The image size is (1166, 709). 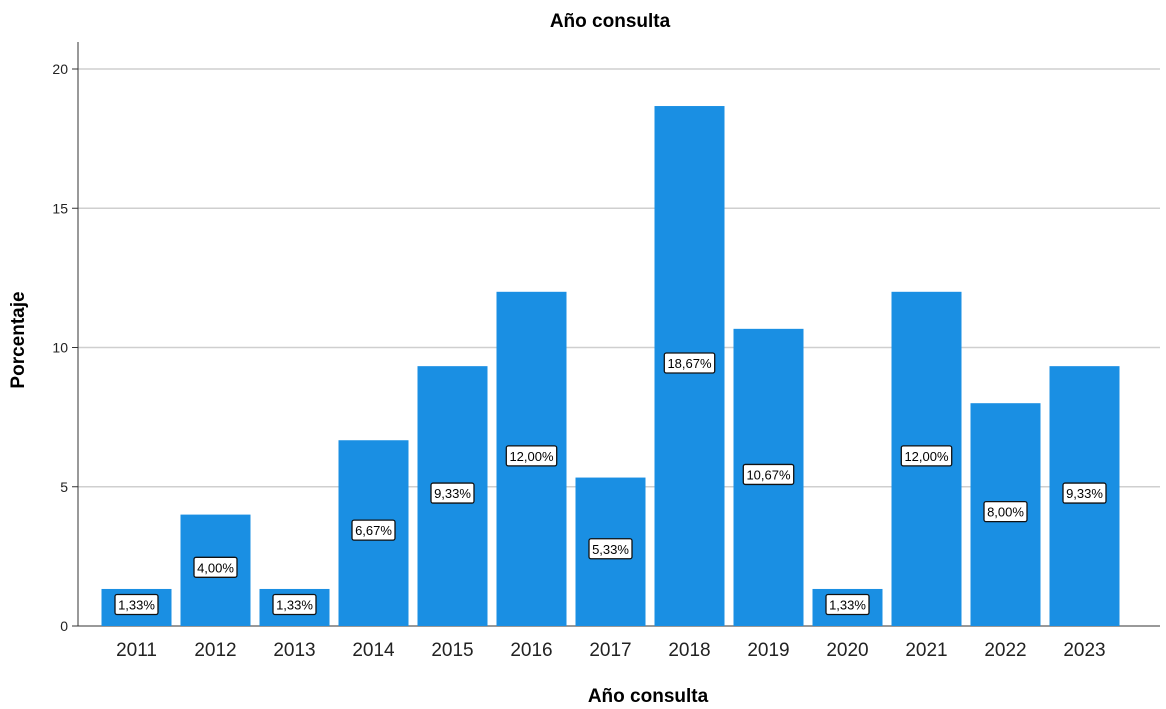 I want to click on data-label: 18,67%, so click(x=689, y=363).